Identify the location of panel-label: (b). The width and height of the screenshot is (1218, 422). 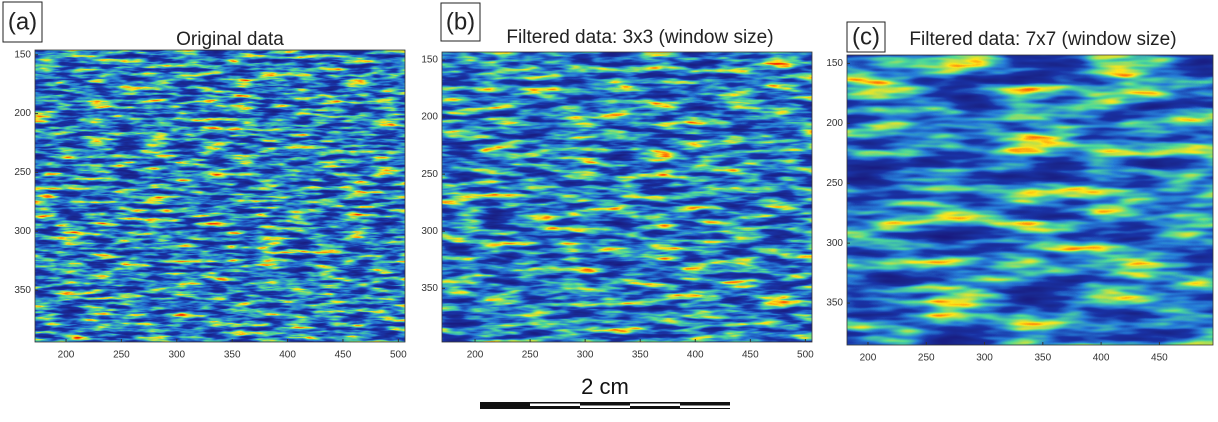
(460, 21).